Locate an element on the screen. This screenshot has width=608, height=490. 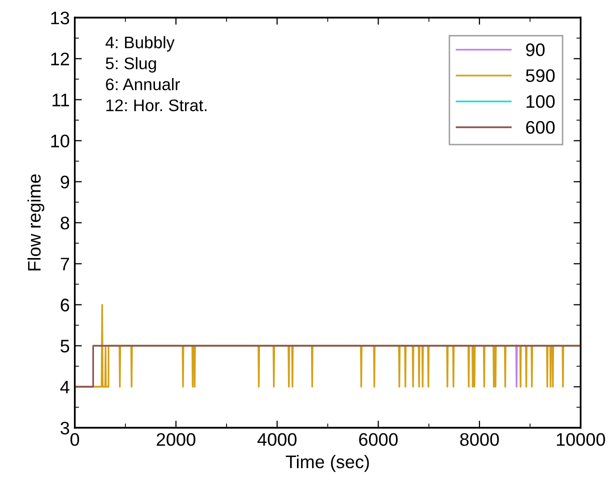
y-axis-title: Flow regime is located at coordinates (35, 222).